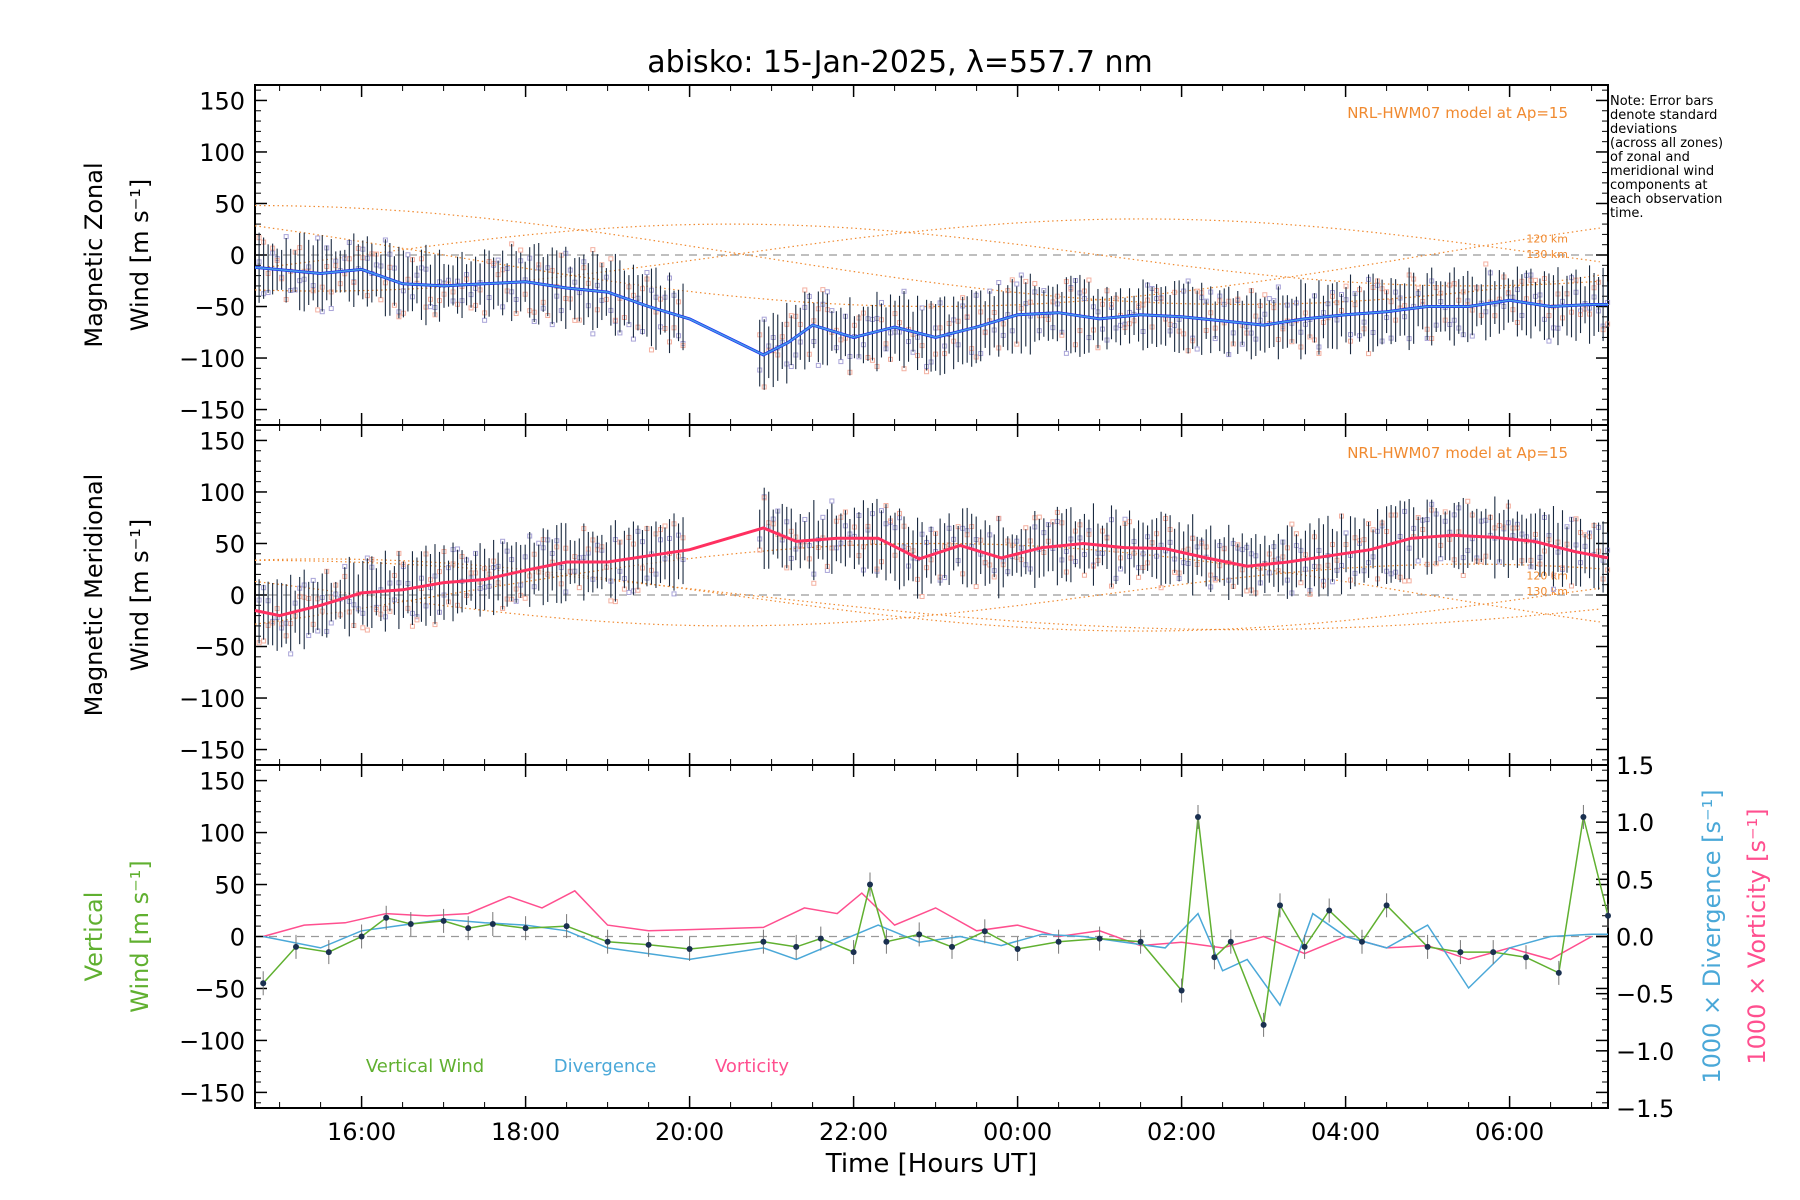  Describe the element at coordinates (931, 311) in the screenshot. I see `zonal-smooth-line` at that location.